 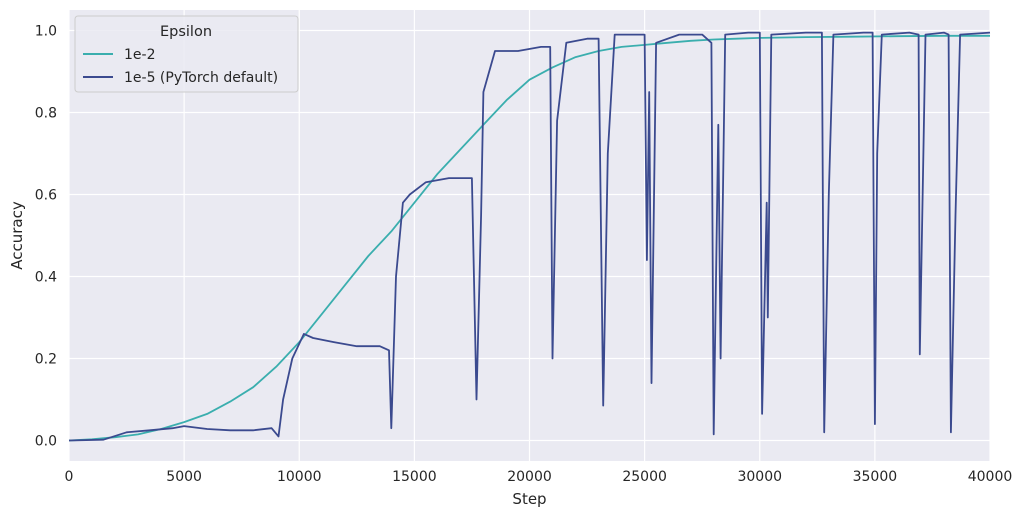 I want to click on y-tick-label: 0.4, so click(x=46, y=278).